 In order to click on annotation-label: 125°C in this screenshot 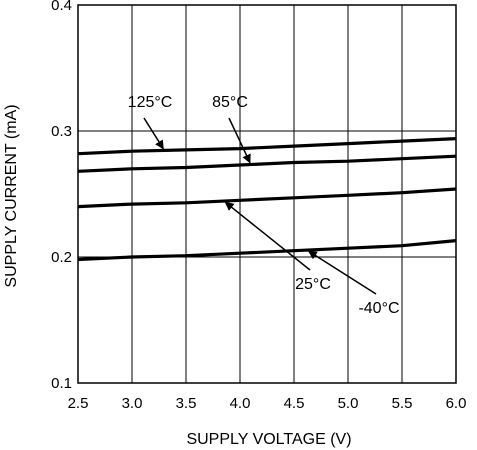, I will do `click(150, 102)`.